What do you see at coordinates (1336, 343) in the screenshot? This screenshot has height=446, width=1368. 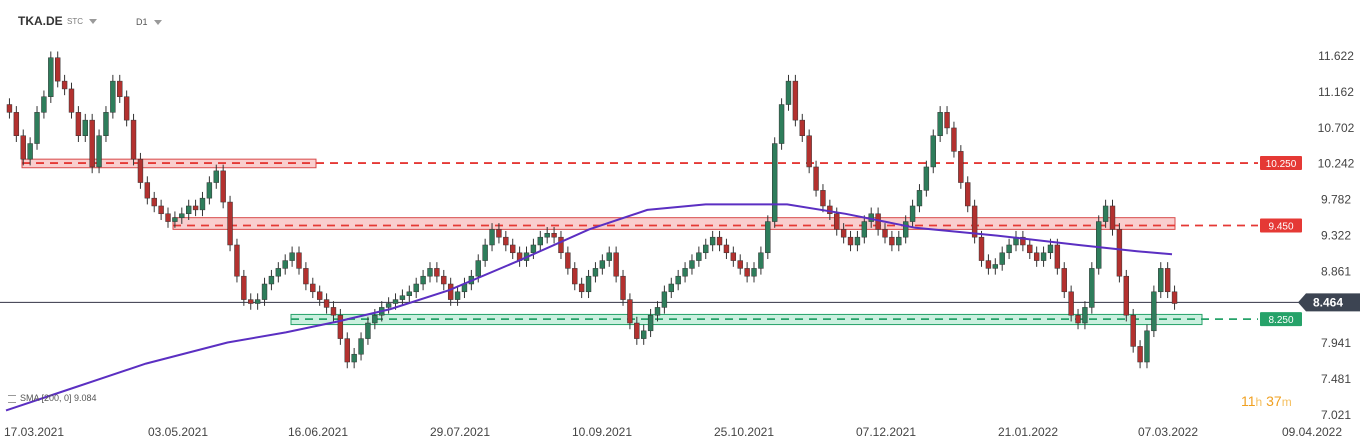 I see `y-tick-label: 7.941` at bounding box center [1336, 343].